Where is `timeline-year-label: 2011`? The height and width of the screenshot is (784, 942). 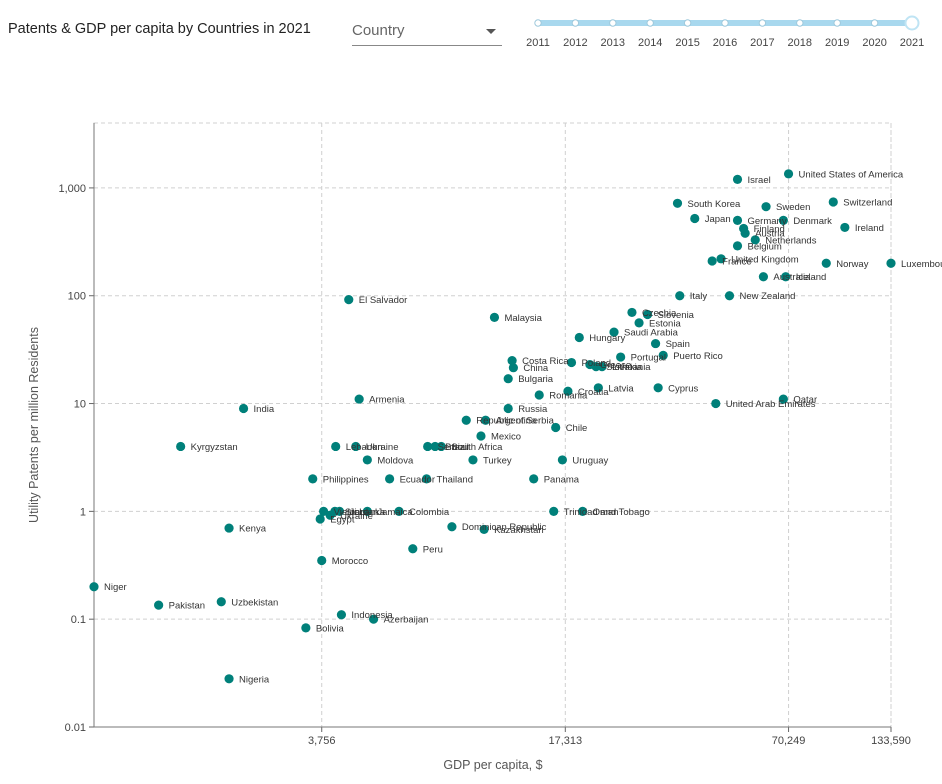 timeline-year-label: 2011 is located at coordinates (538, 43).